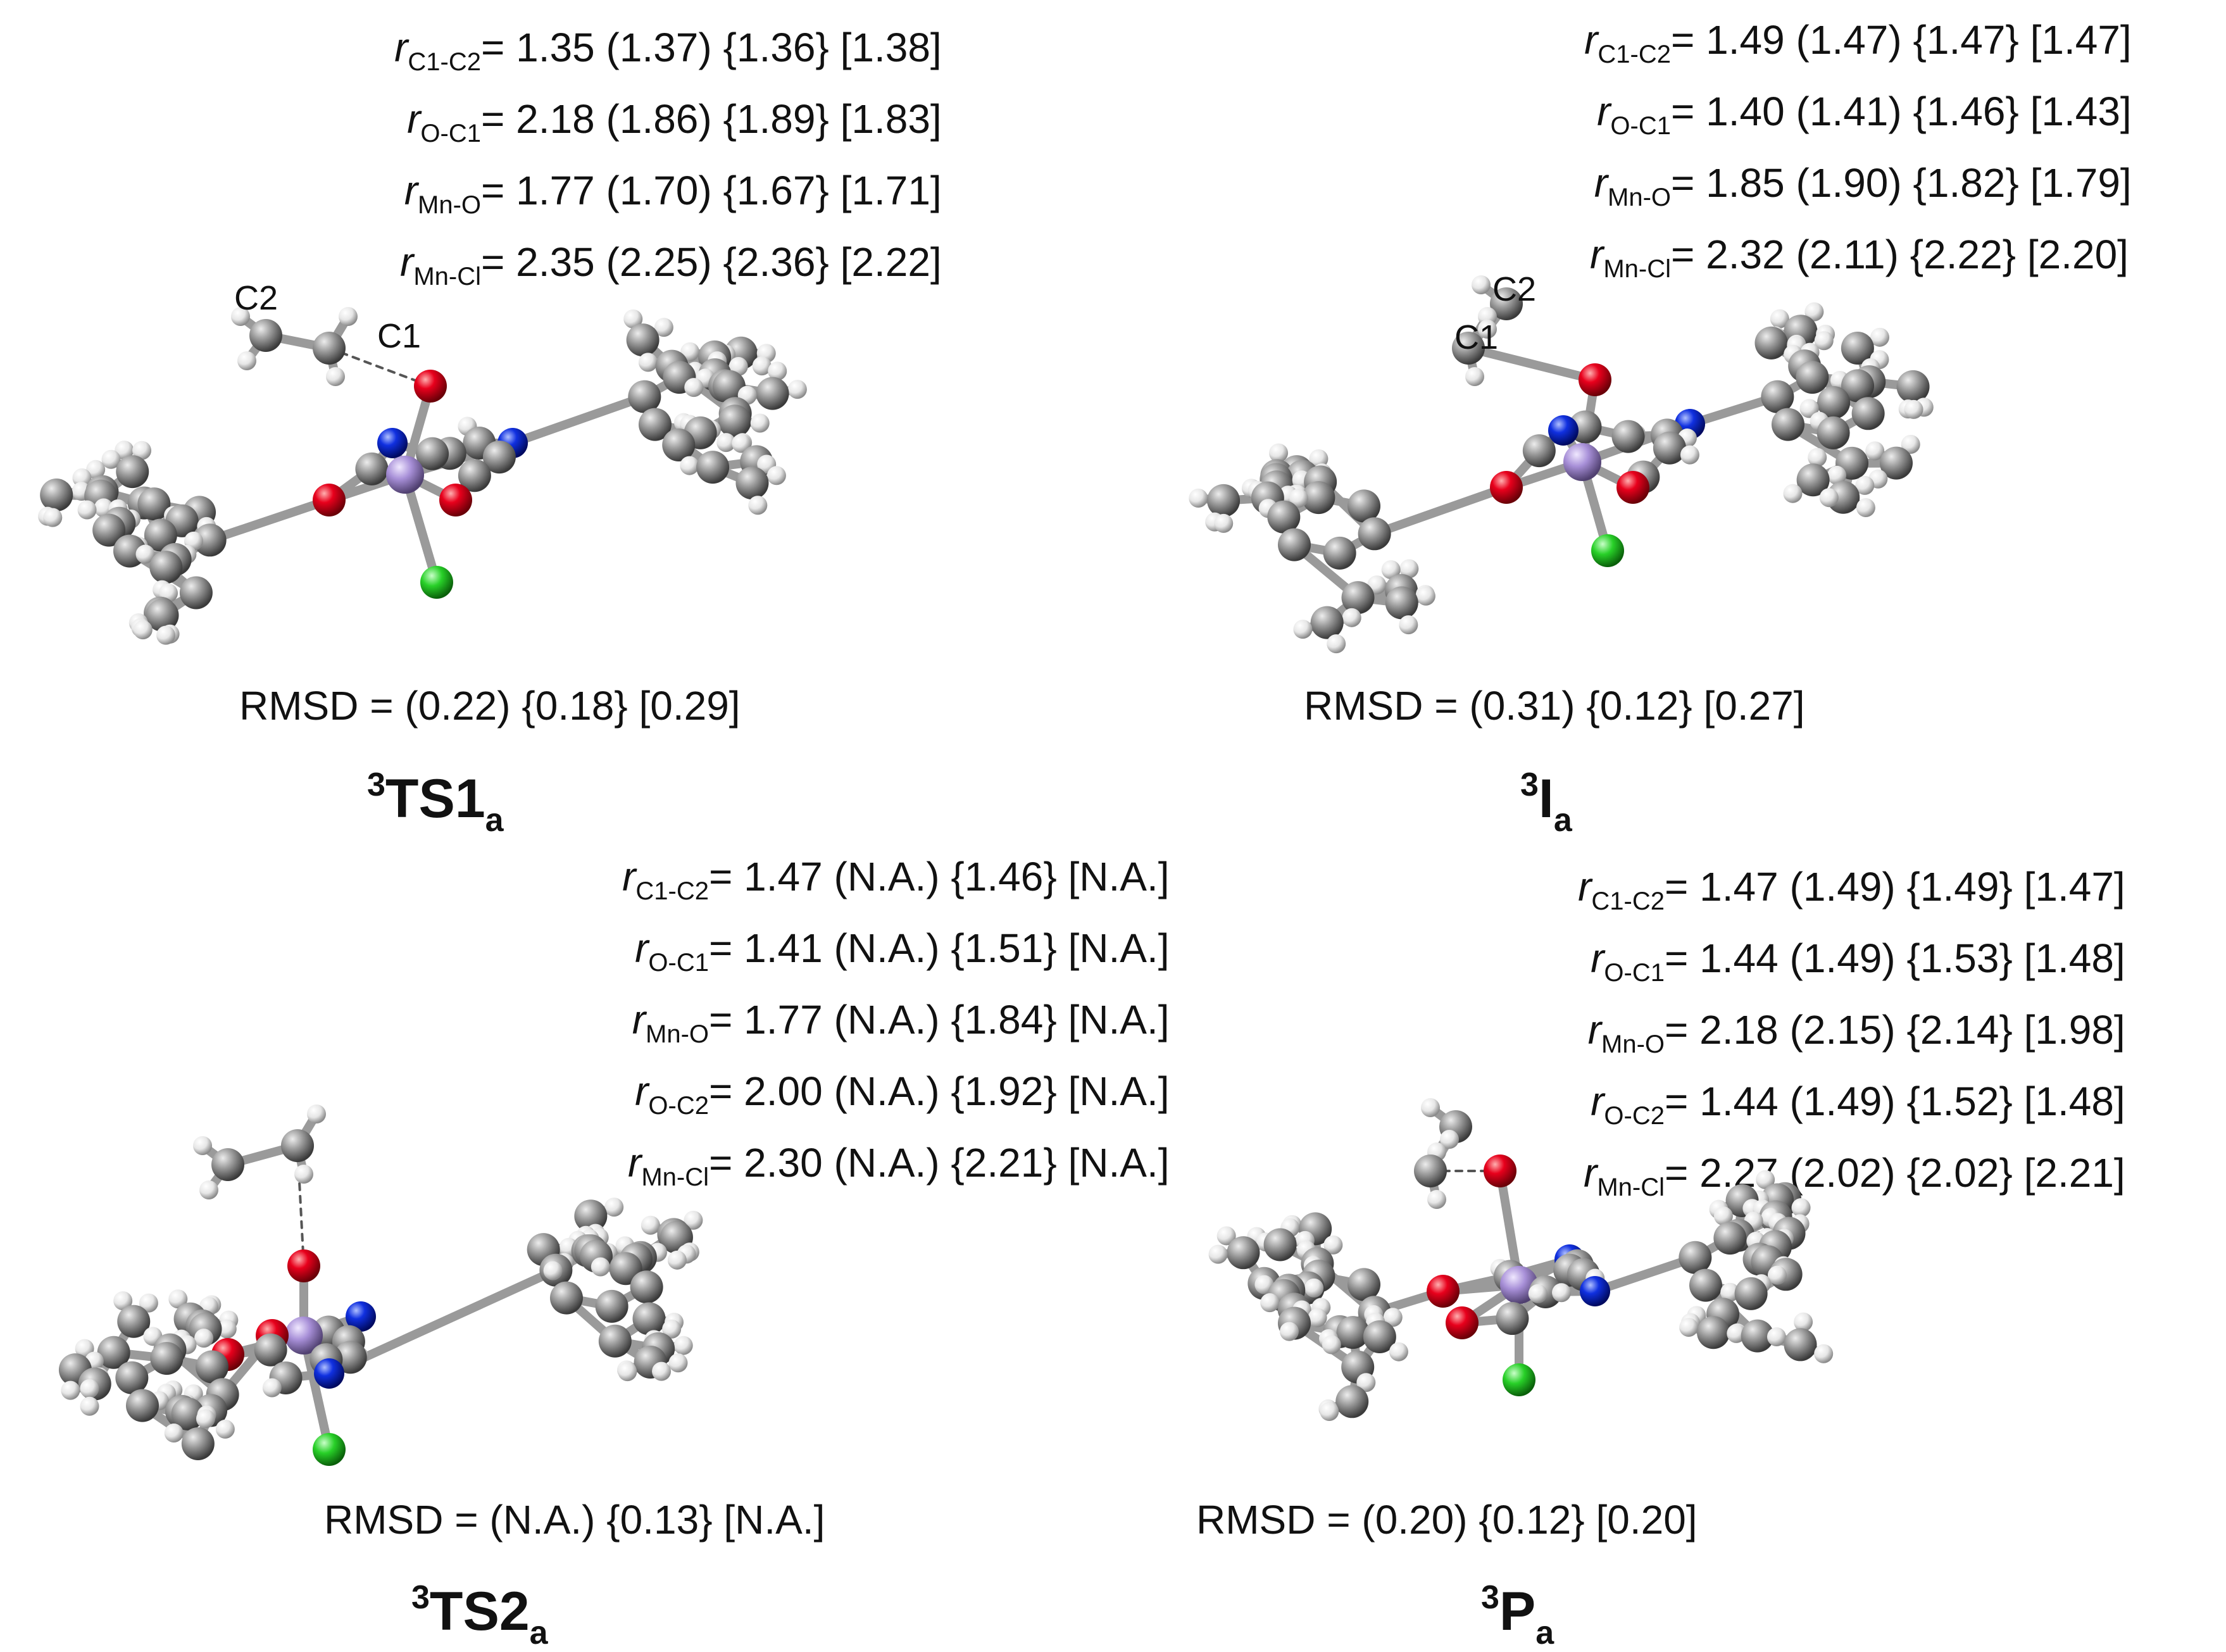  I want to click on bond, so click(578, 420).